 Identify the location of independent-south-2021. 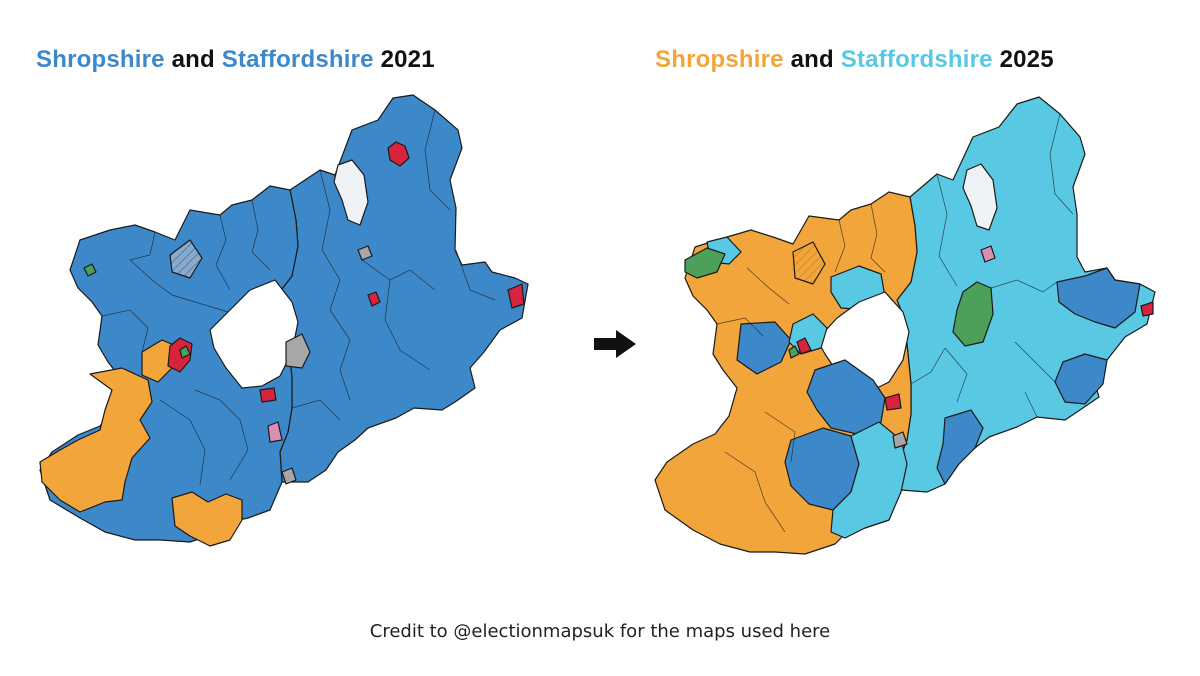
(289, 476).